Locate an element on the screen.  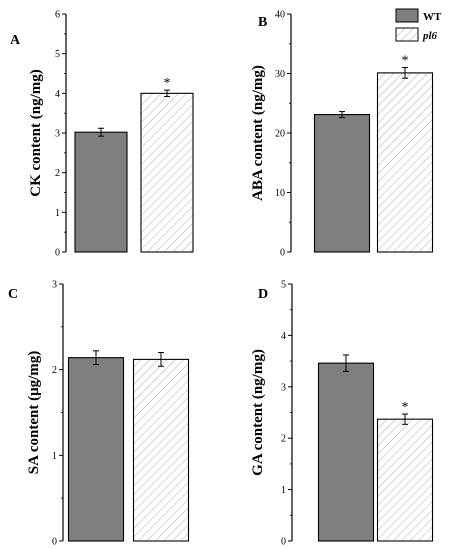
y-tick-label: 40 is located at coordinates (280, 15).